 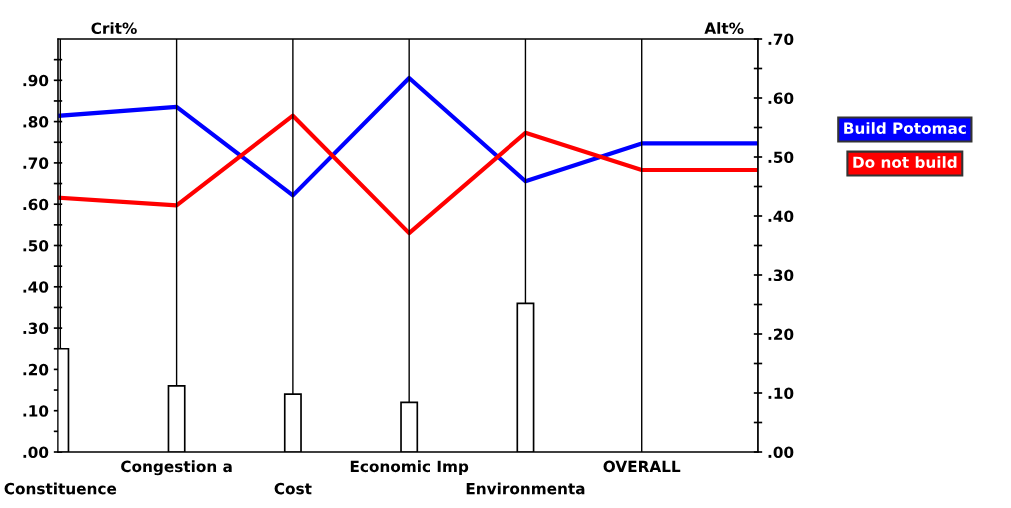 I want to click on x-tick-label: Economic Imp, so click(x=409, y=468).